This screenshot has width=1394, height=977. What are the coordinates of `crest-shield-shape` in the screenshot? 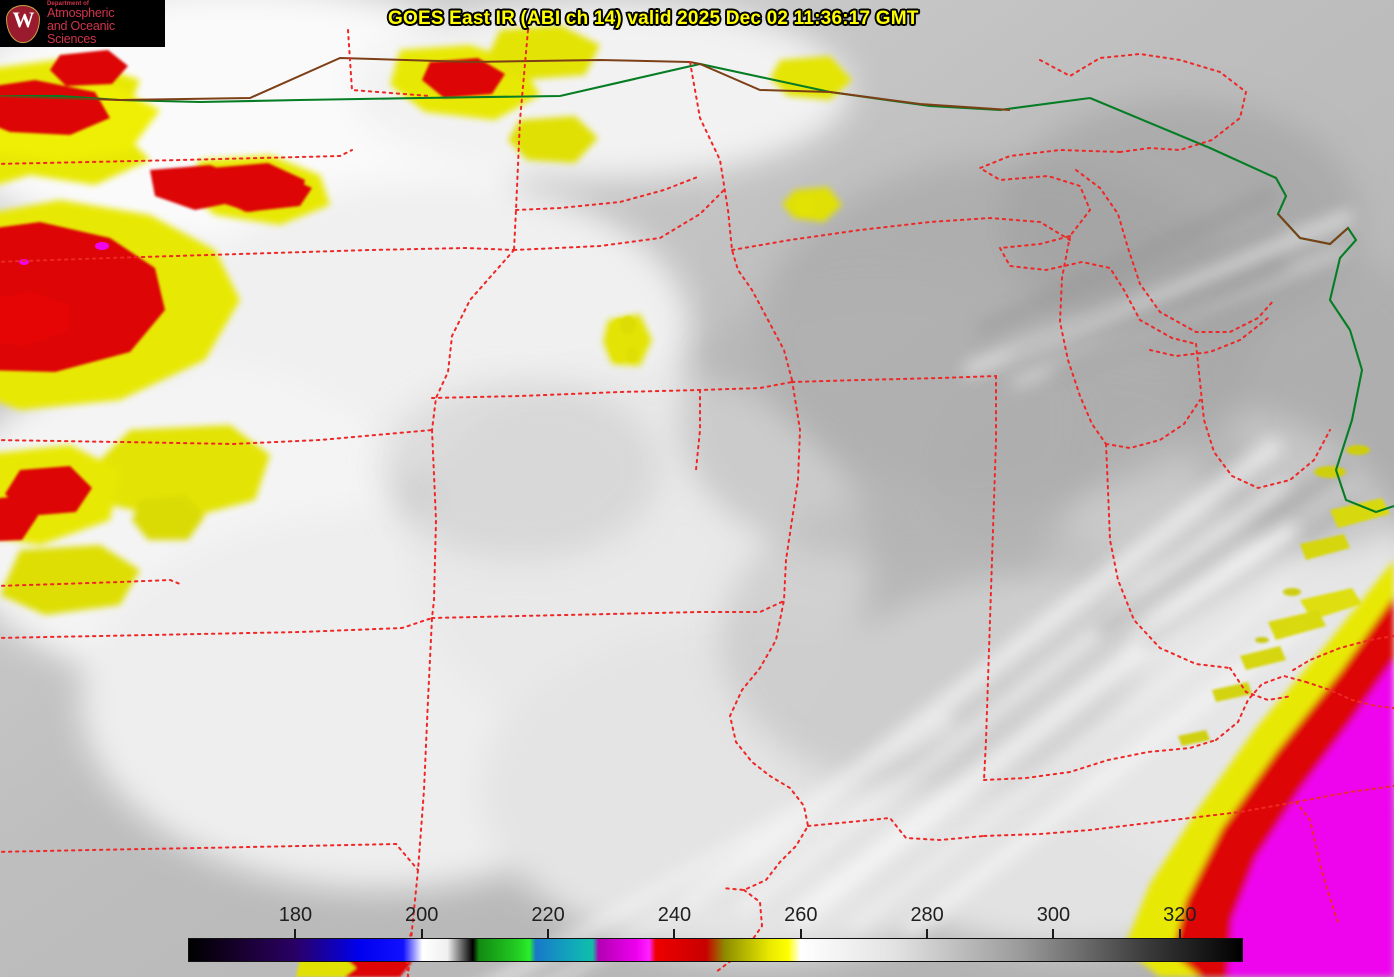 It's located at (23, 23).